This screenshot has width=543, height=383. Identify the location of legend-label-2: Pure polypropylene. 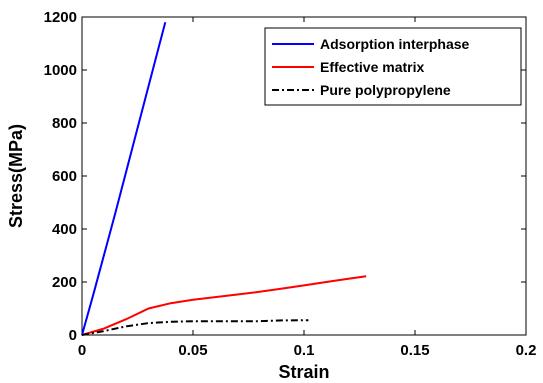
(385, 90).